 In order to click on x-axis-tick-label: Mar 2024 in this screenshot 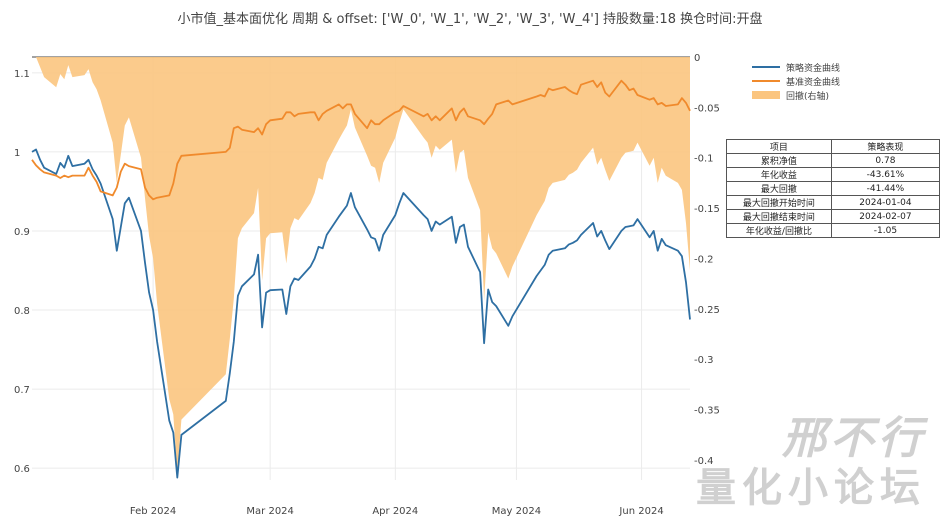, I will do `click(270, 511)`.